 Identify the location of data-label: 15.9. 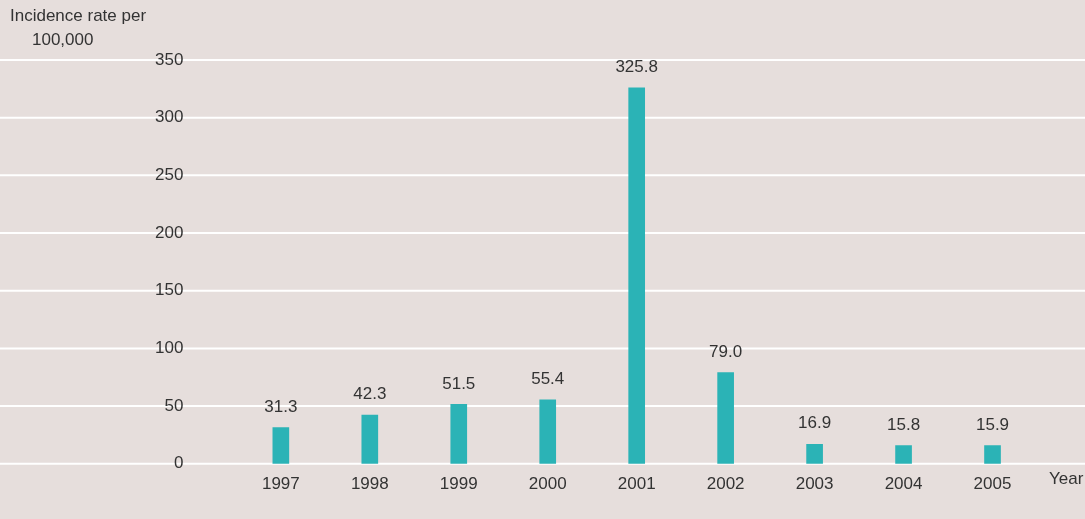
(992, 424).